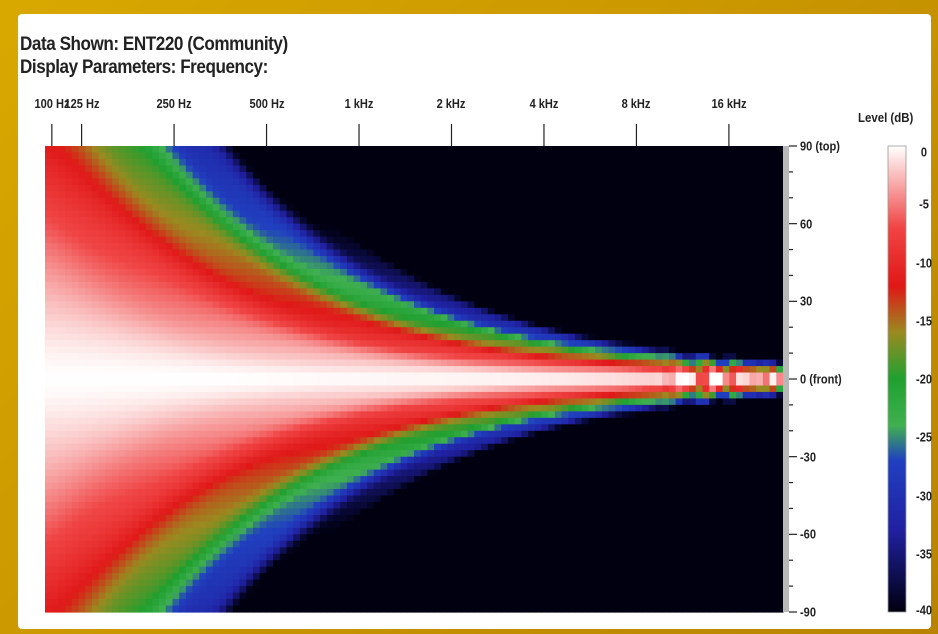  Describe the element at coordinates (924, 437) in the screenshot. I see `colorbar-tick-label: -25` at that location.